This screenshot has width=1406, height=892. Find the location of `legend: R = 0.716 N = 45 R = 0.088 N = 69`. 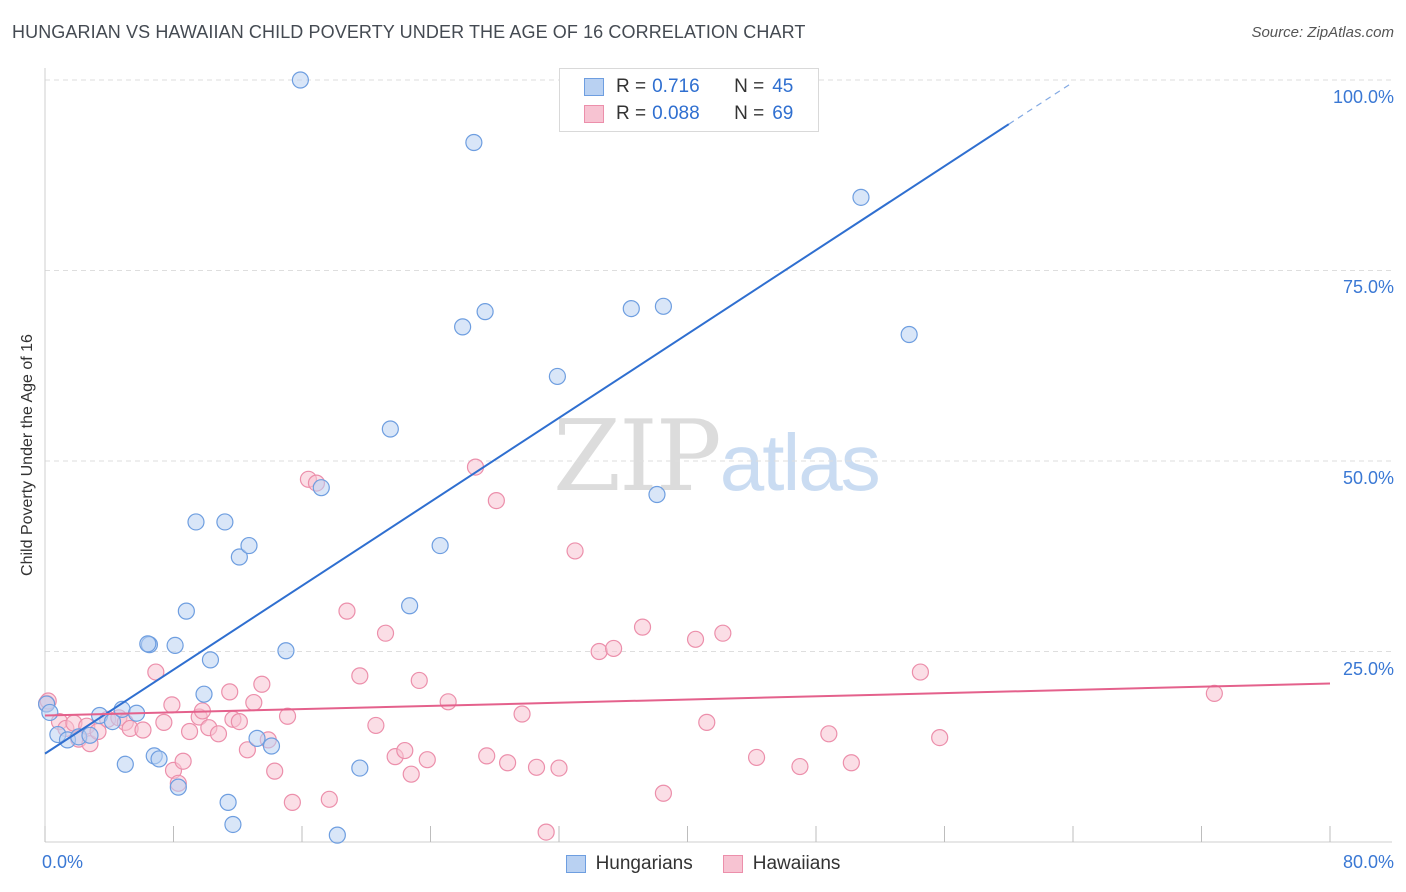

legend: R = 0.716 N = 45 R = 0.088 N = 69 is located at coordinates (689, 100).